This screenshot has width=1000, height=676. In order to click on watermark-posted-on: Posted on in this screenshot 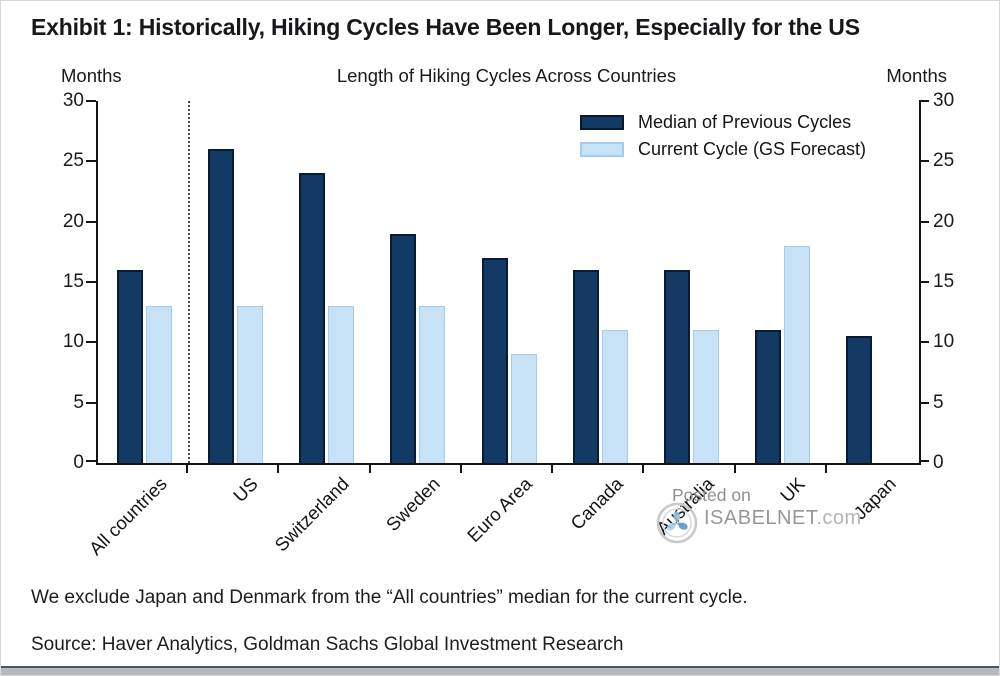, I will do `click(711, 495)`.